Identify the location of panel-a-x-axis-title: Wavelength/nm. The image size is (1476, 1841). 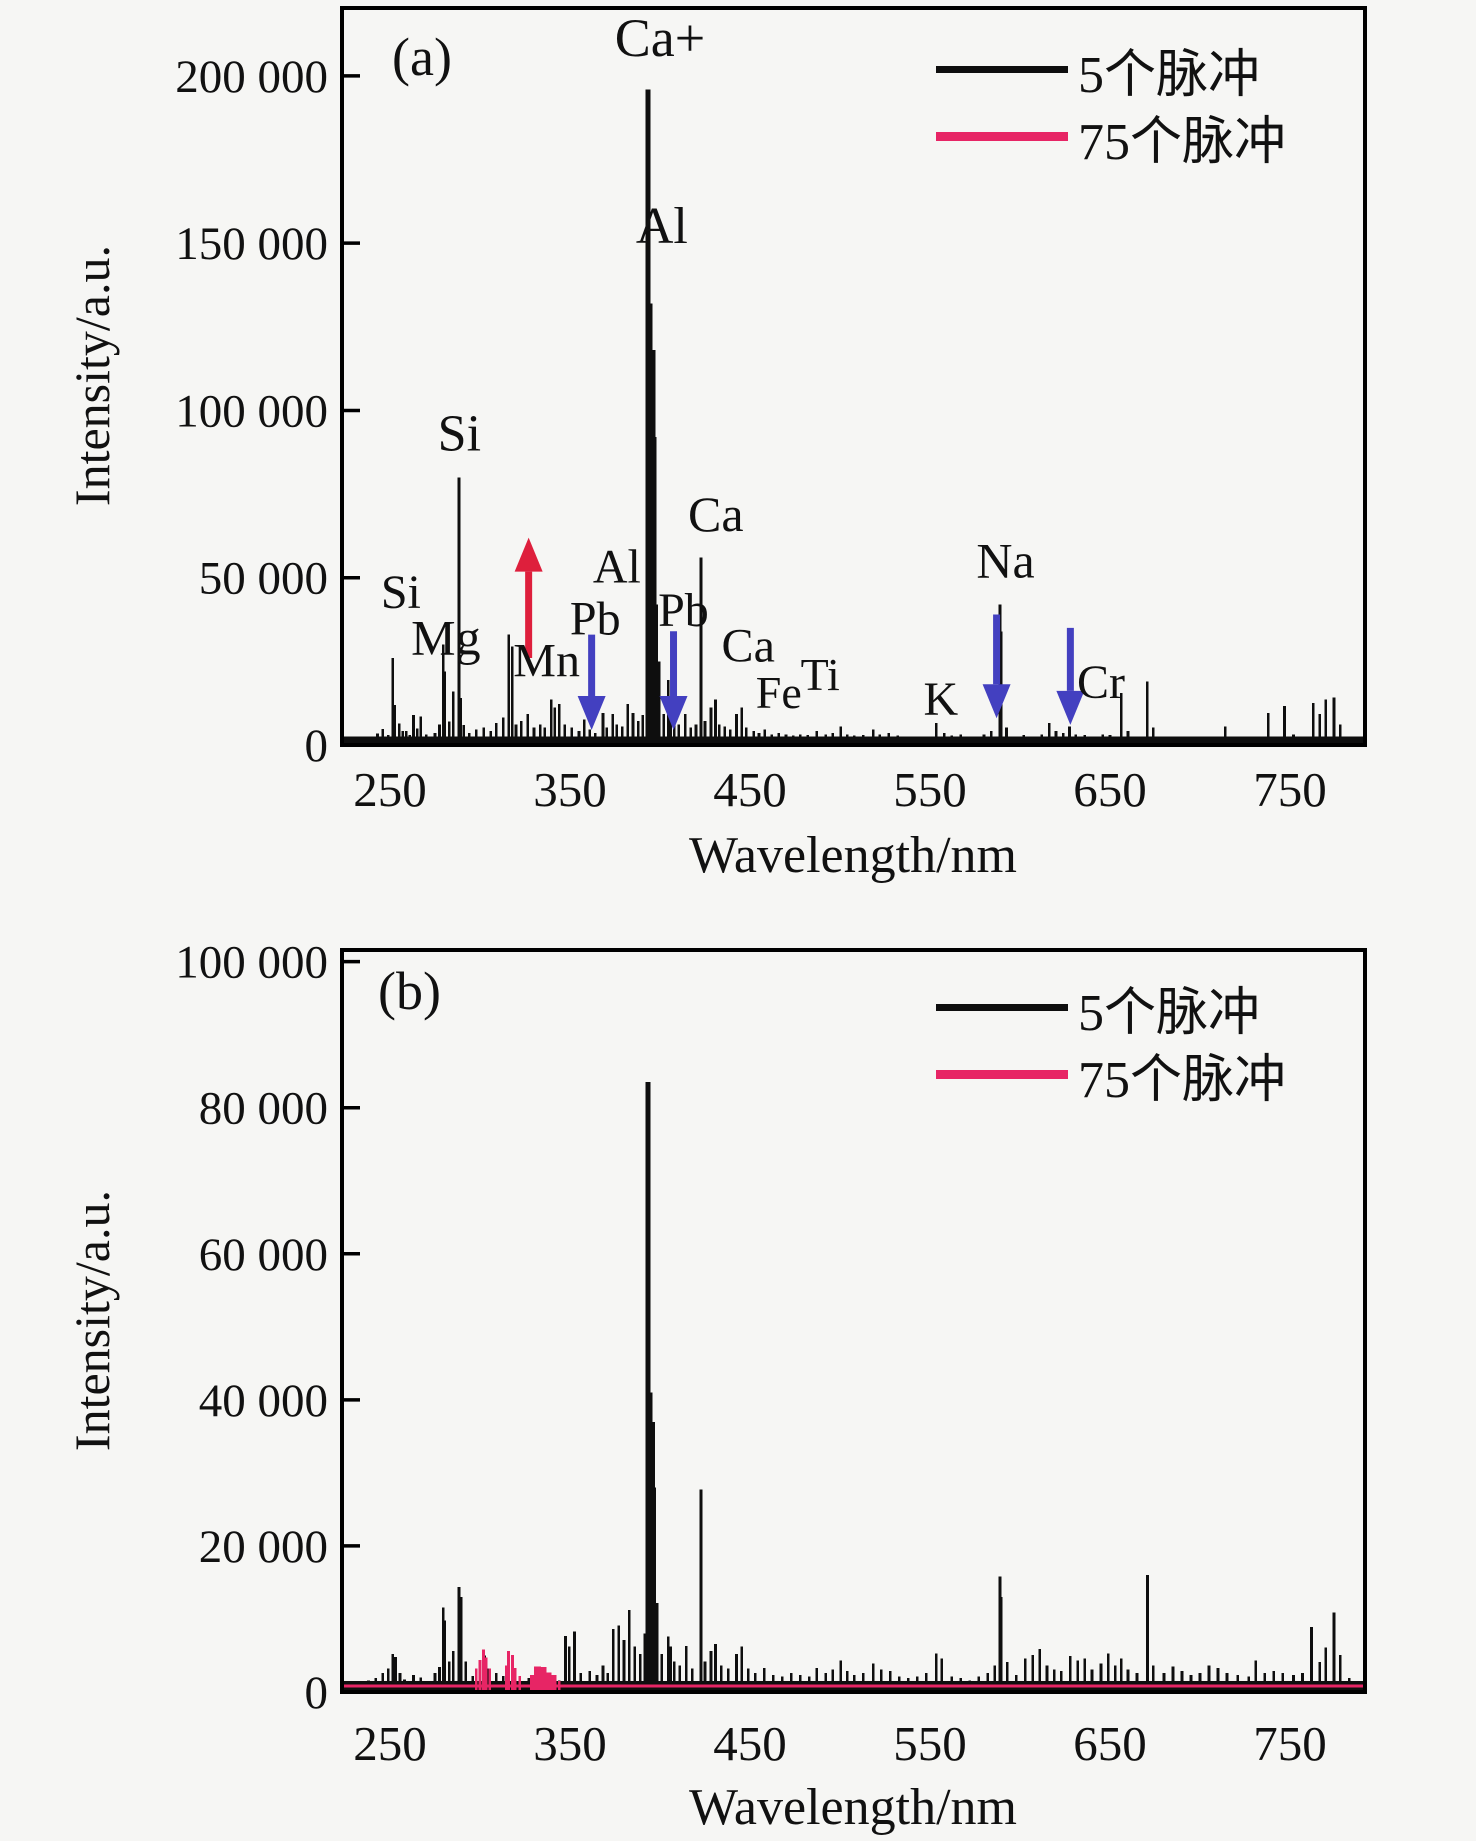
(853, 855).